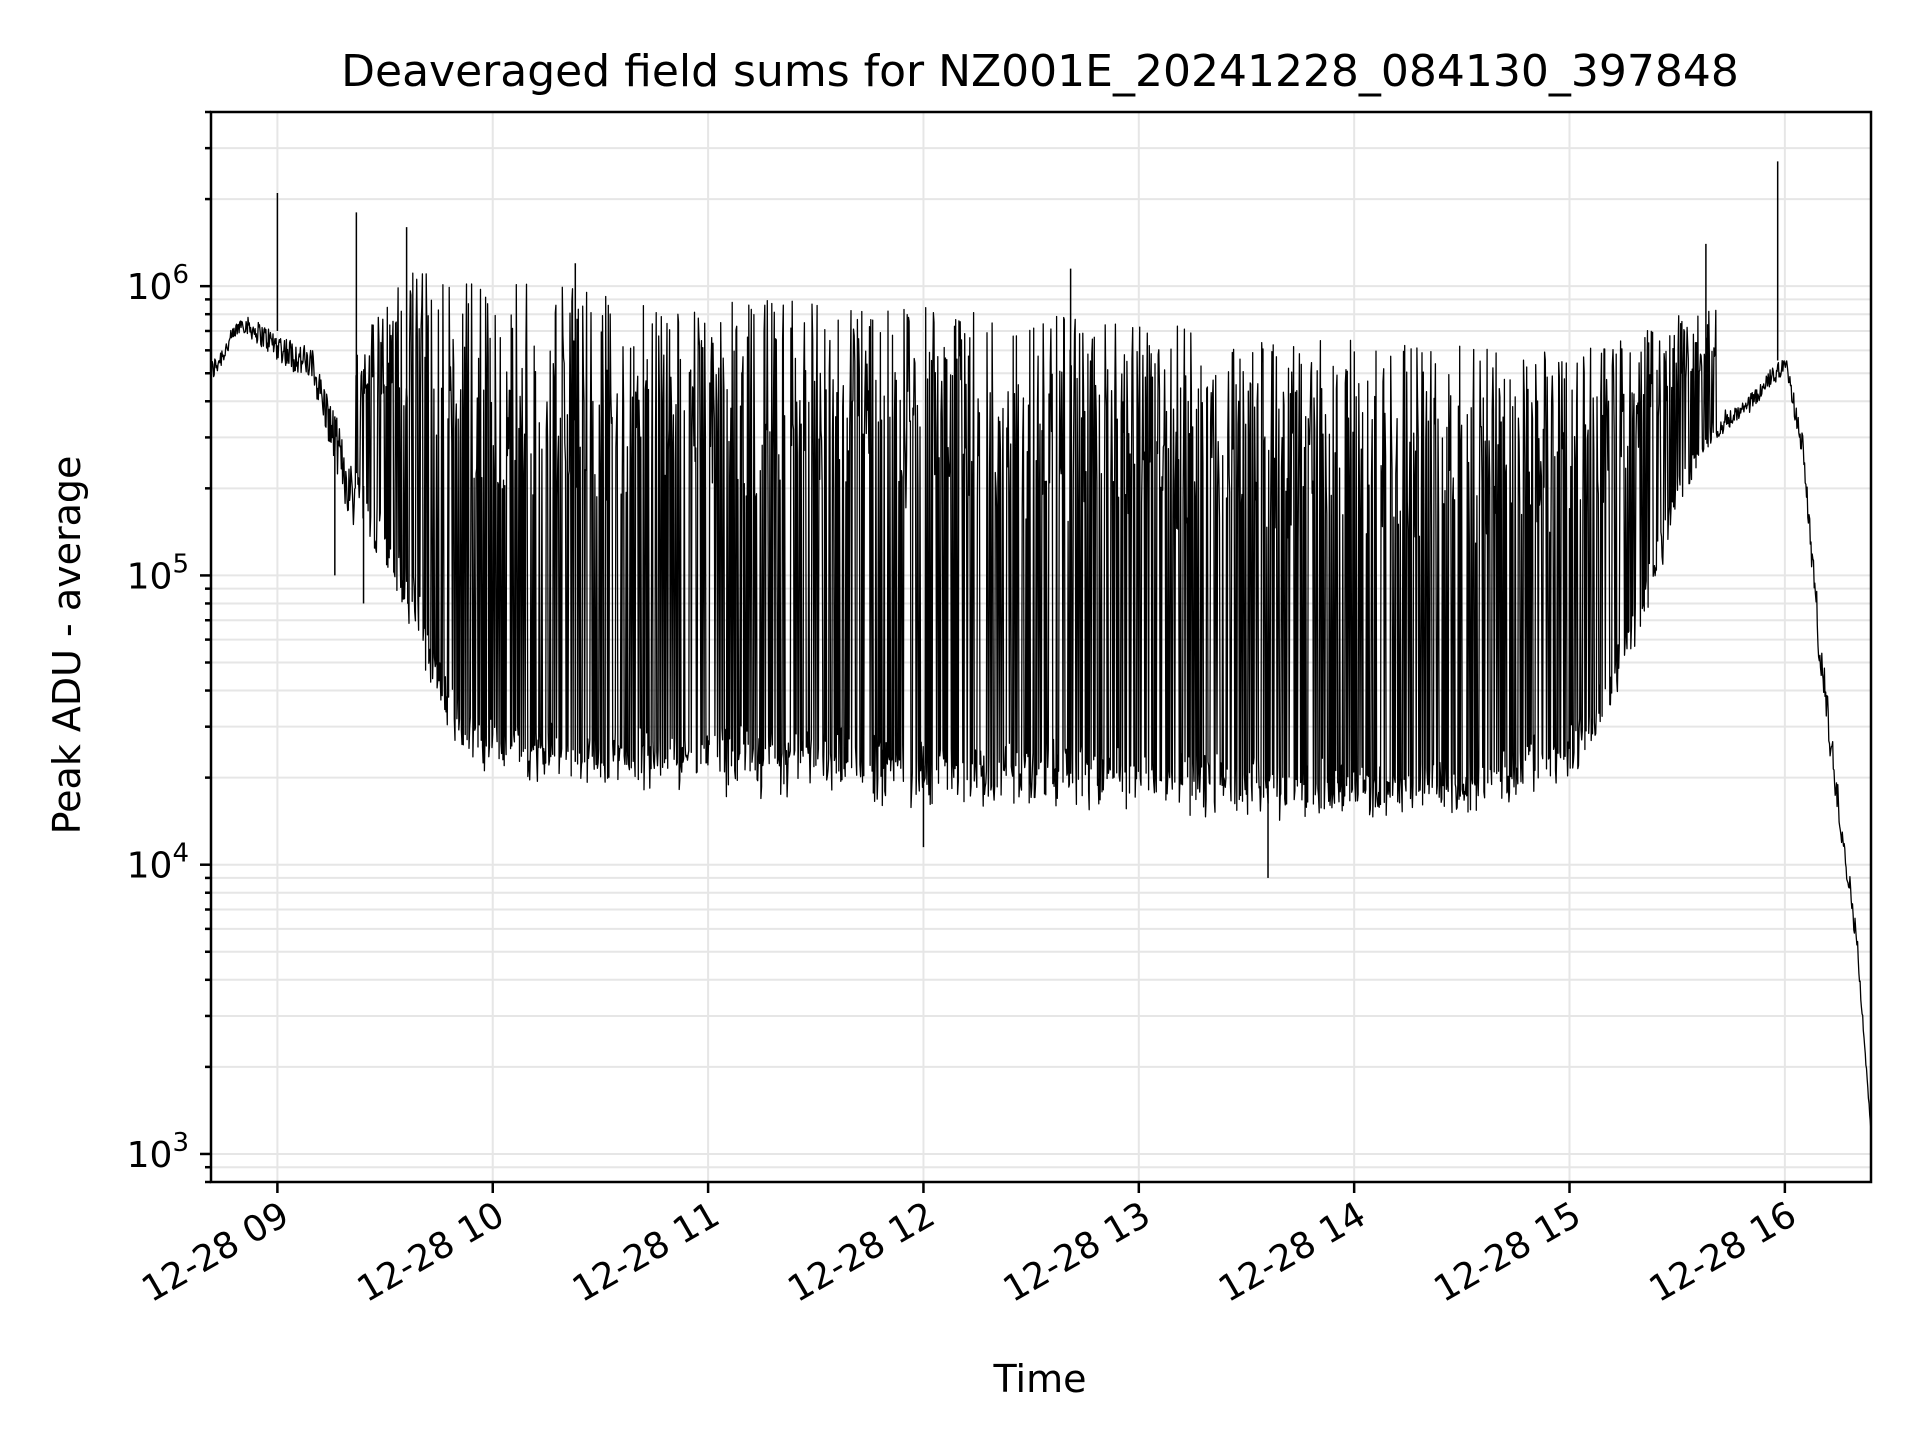  What do you see at coordinates (158, 863) in the screenshot?
I see `y-tick-label: 10⁴` at bounding box center [158, 863].